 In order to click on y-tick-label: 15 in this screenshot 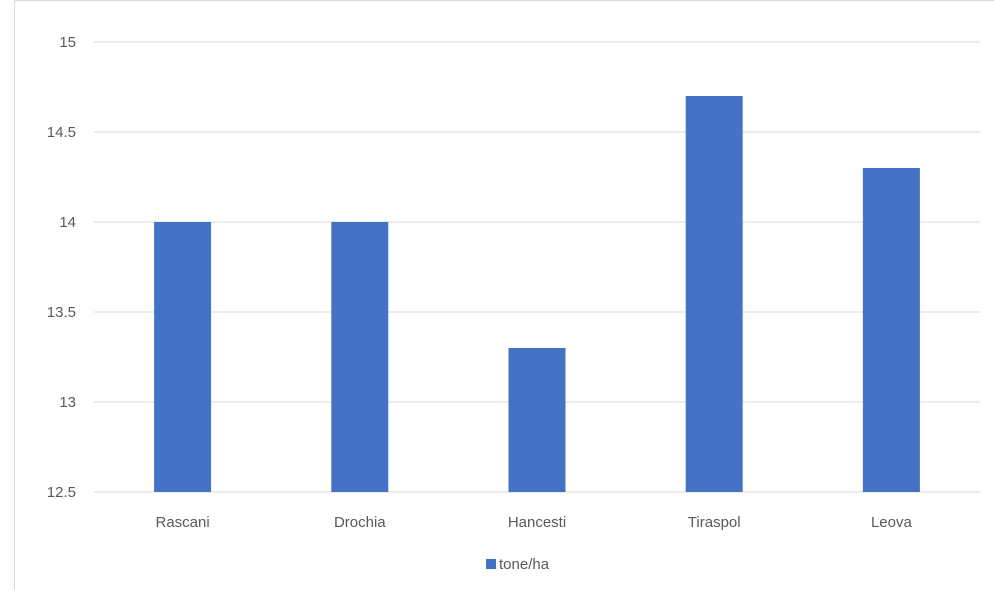, I will do `click(67, 42)`.